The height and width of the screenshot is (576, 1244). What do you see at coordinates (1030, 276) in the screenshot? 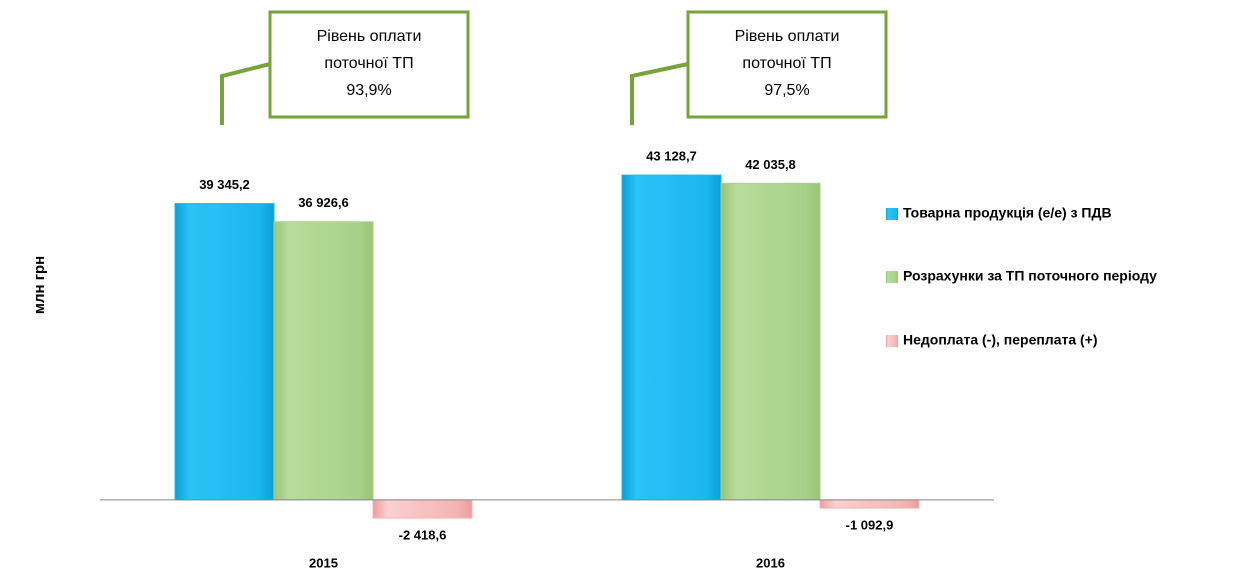
I see `legend-label: Розрахунки за ТП поточного періоду` at bounding box center [1030, 276].